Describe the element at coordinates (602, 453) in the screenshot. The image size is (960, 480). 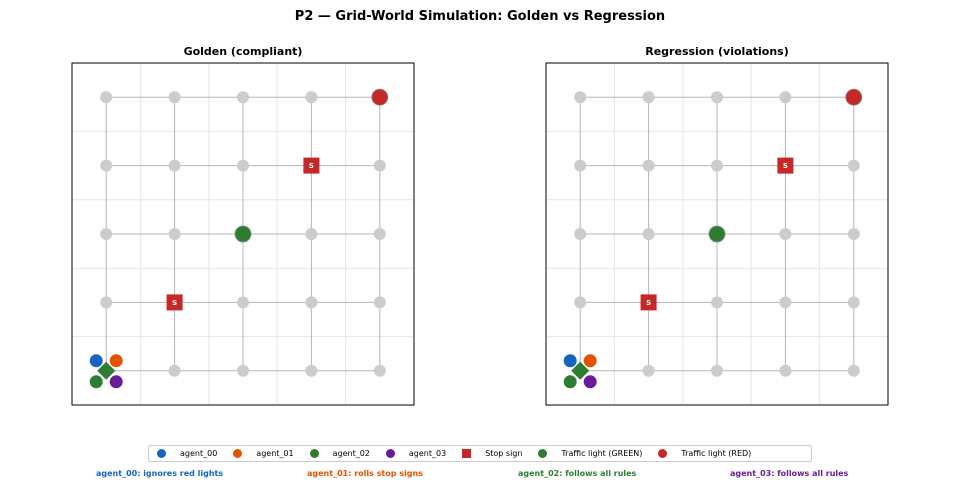
I see `legend-label: Traffic light (GREEN)` at that location.